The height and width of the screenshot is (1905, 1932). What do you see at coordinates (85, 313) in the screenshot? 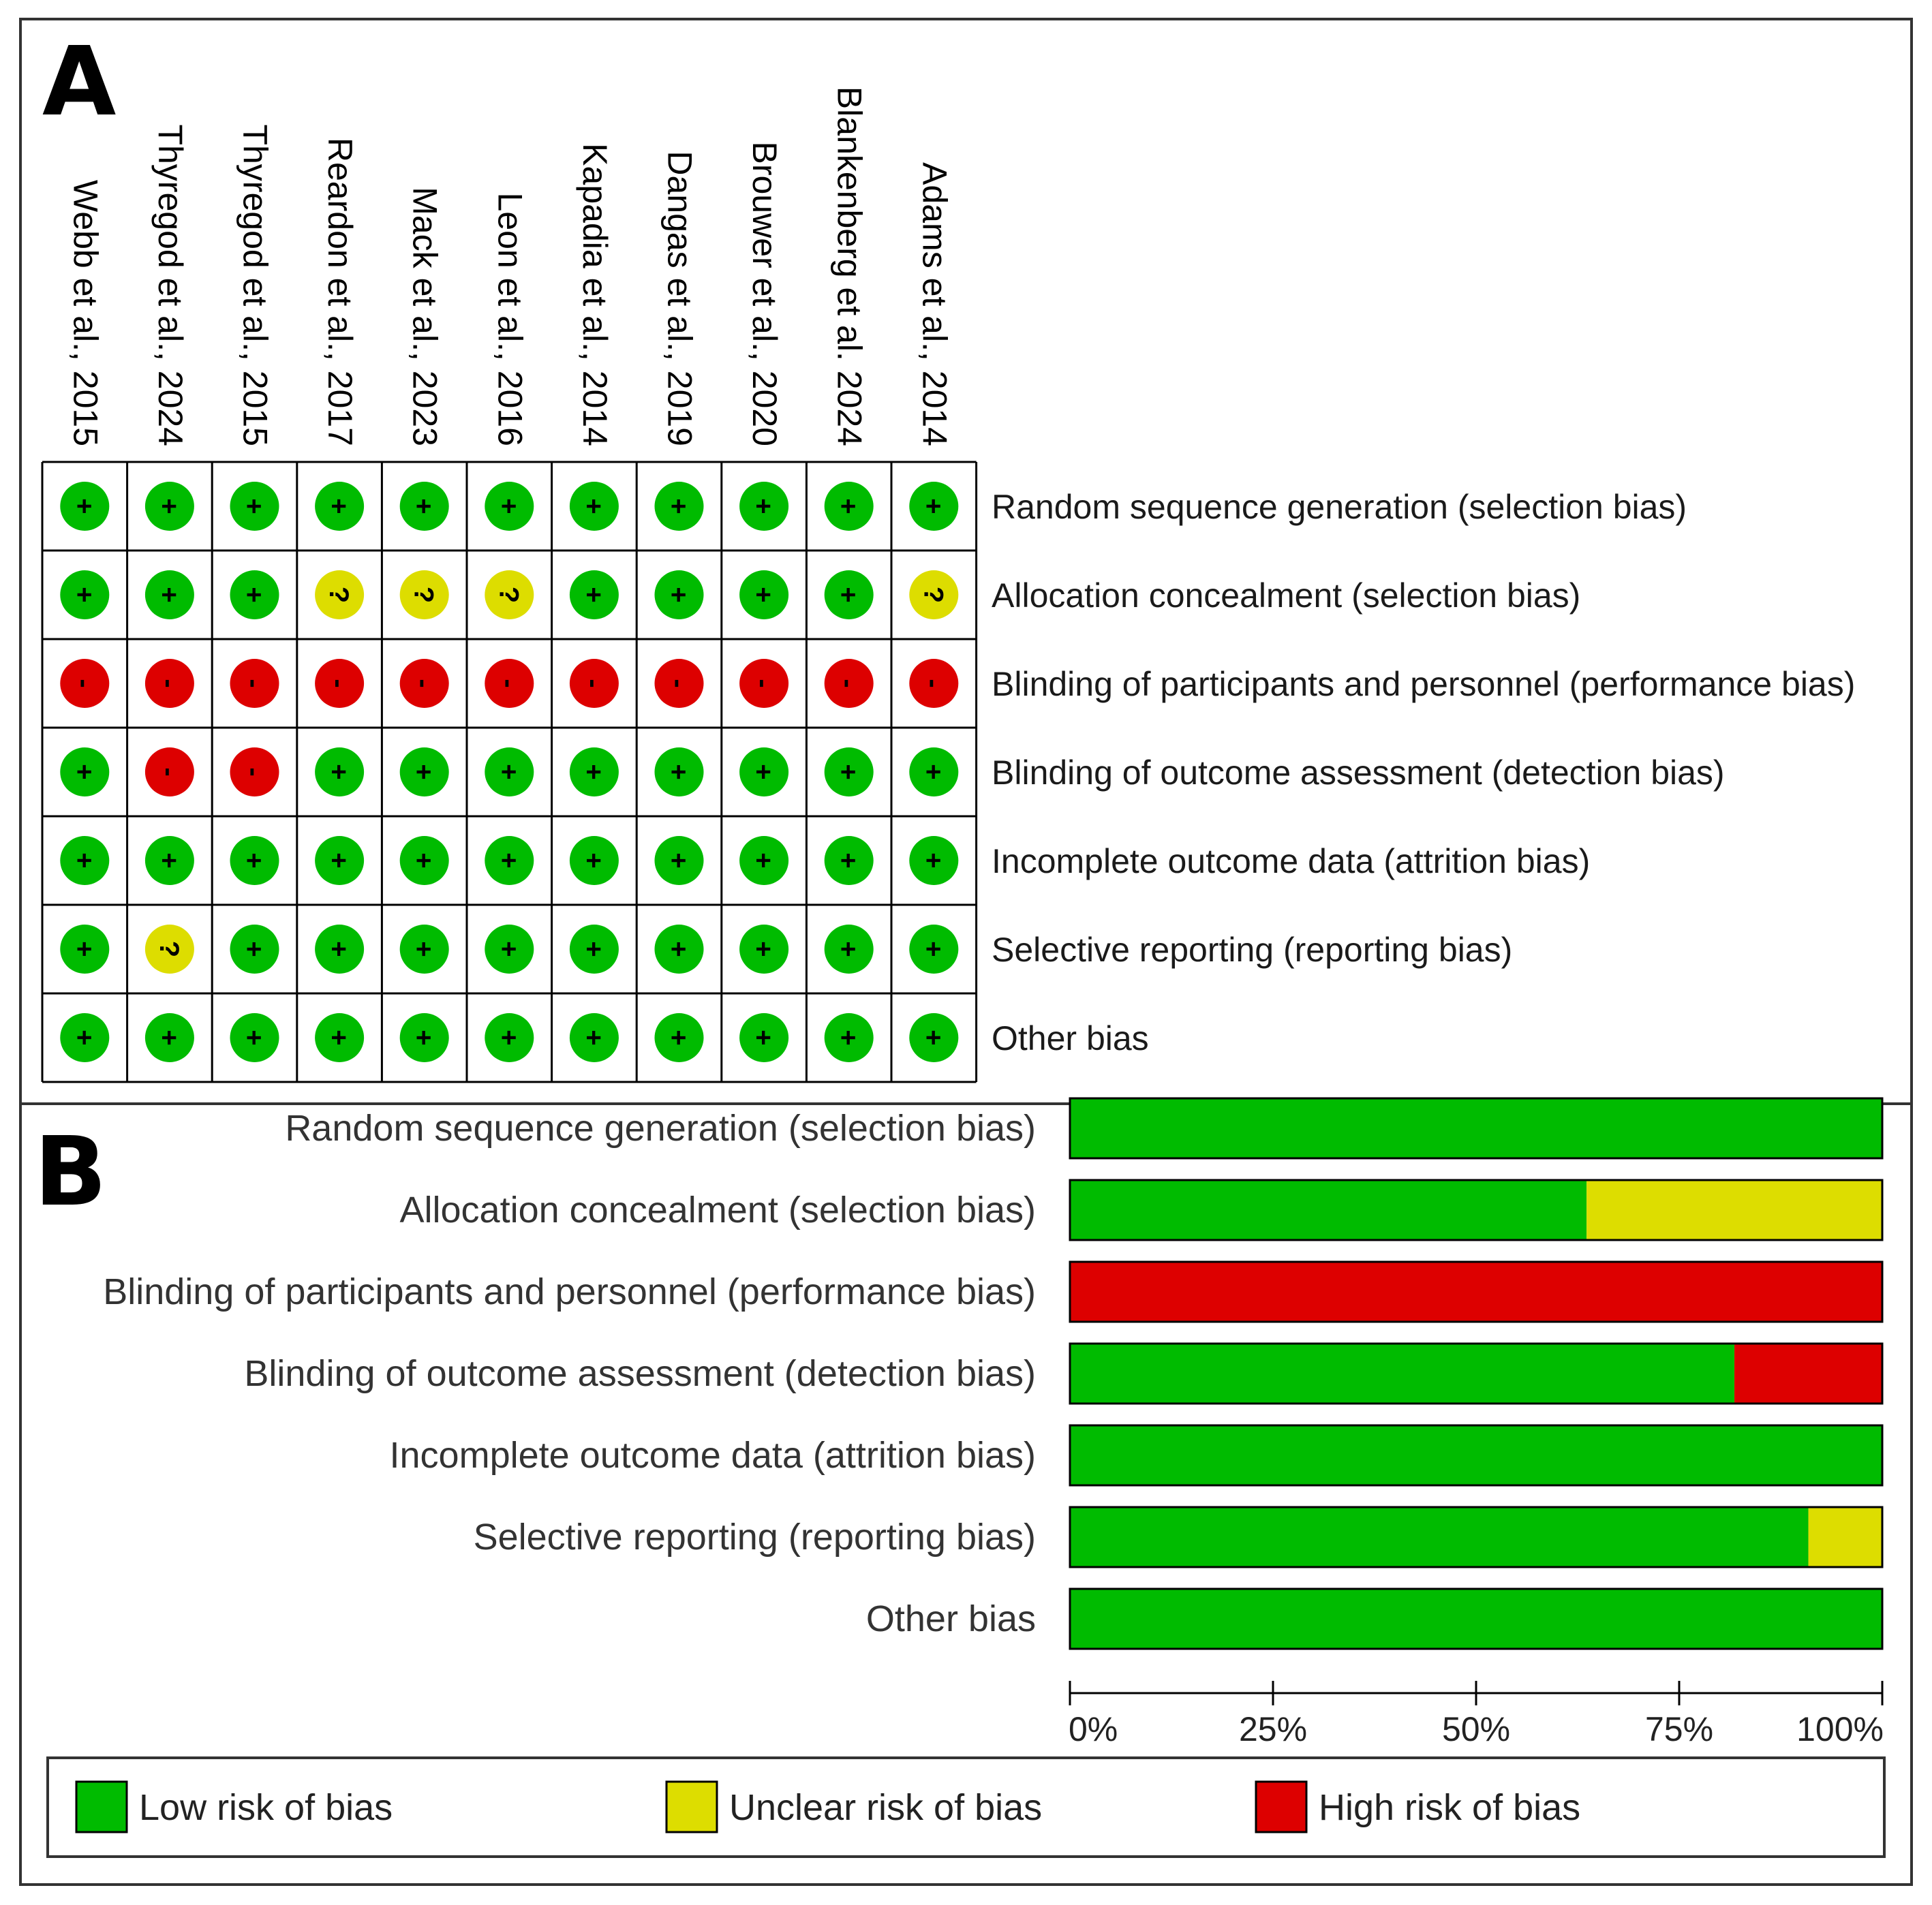
I see `study-label: Webb et al., 2015` at bounding box center [85, 313].